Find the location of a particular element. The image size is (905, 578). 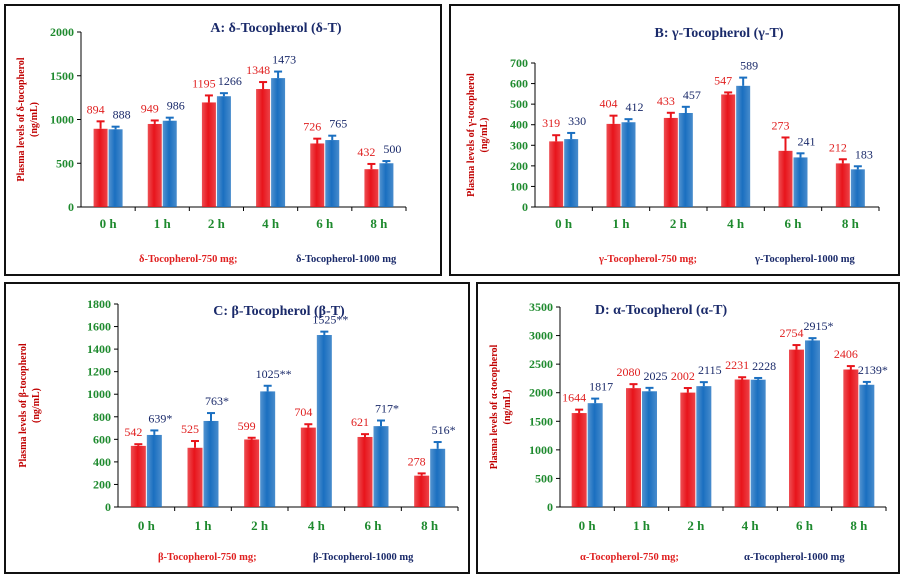

data-label: 949 is located at coordinates (150, 108).